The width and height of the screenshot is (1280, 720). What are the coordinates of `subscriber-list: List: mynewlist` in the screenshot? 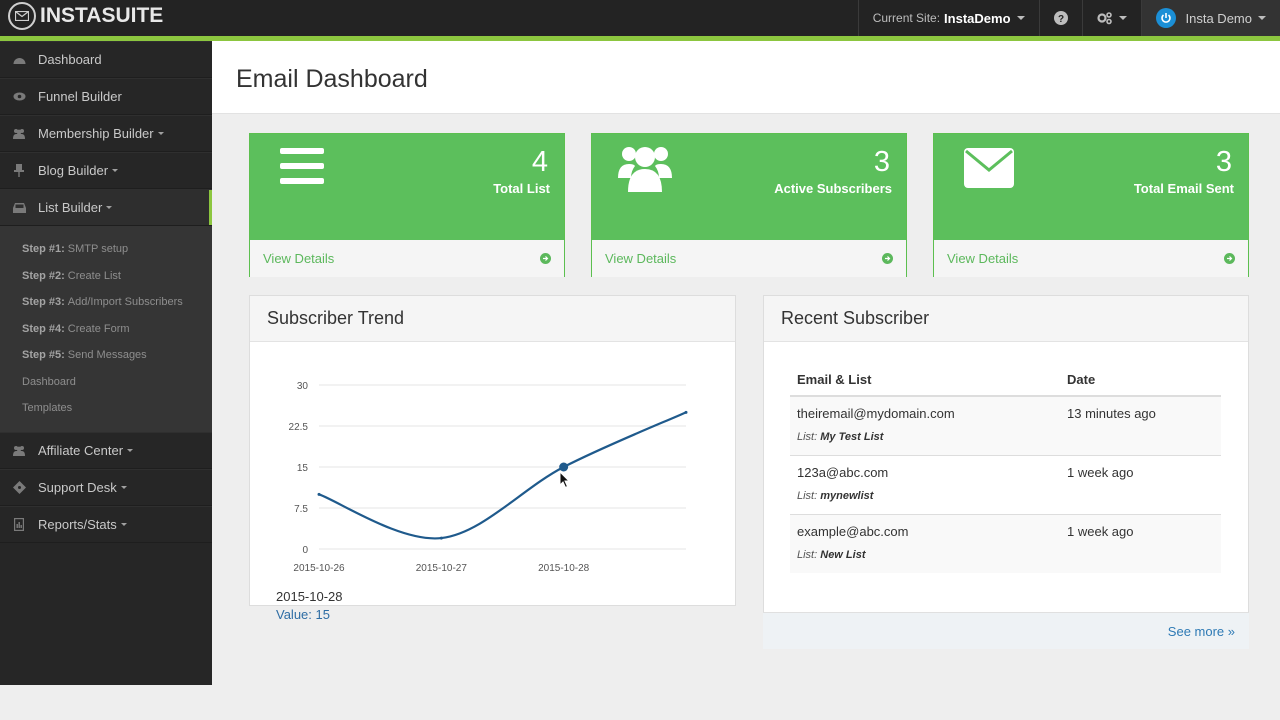 It's located at (835, 495).